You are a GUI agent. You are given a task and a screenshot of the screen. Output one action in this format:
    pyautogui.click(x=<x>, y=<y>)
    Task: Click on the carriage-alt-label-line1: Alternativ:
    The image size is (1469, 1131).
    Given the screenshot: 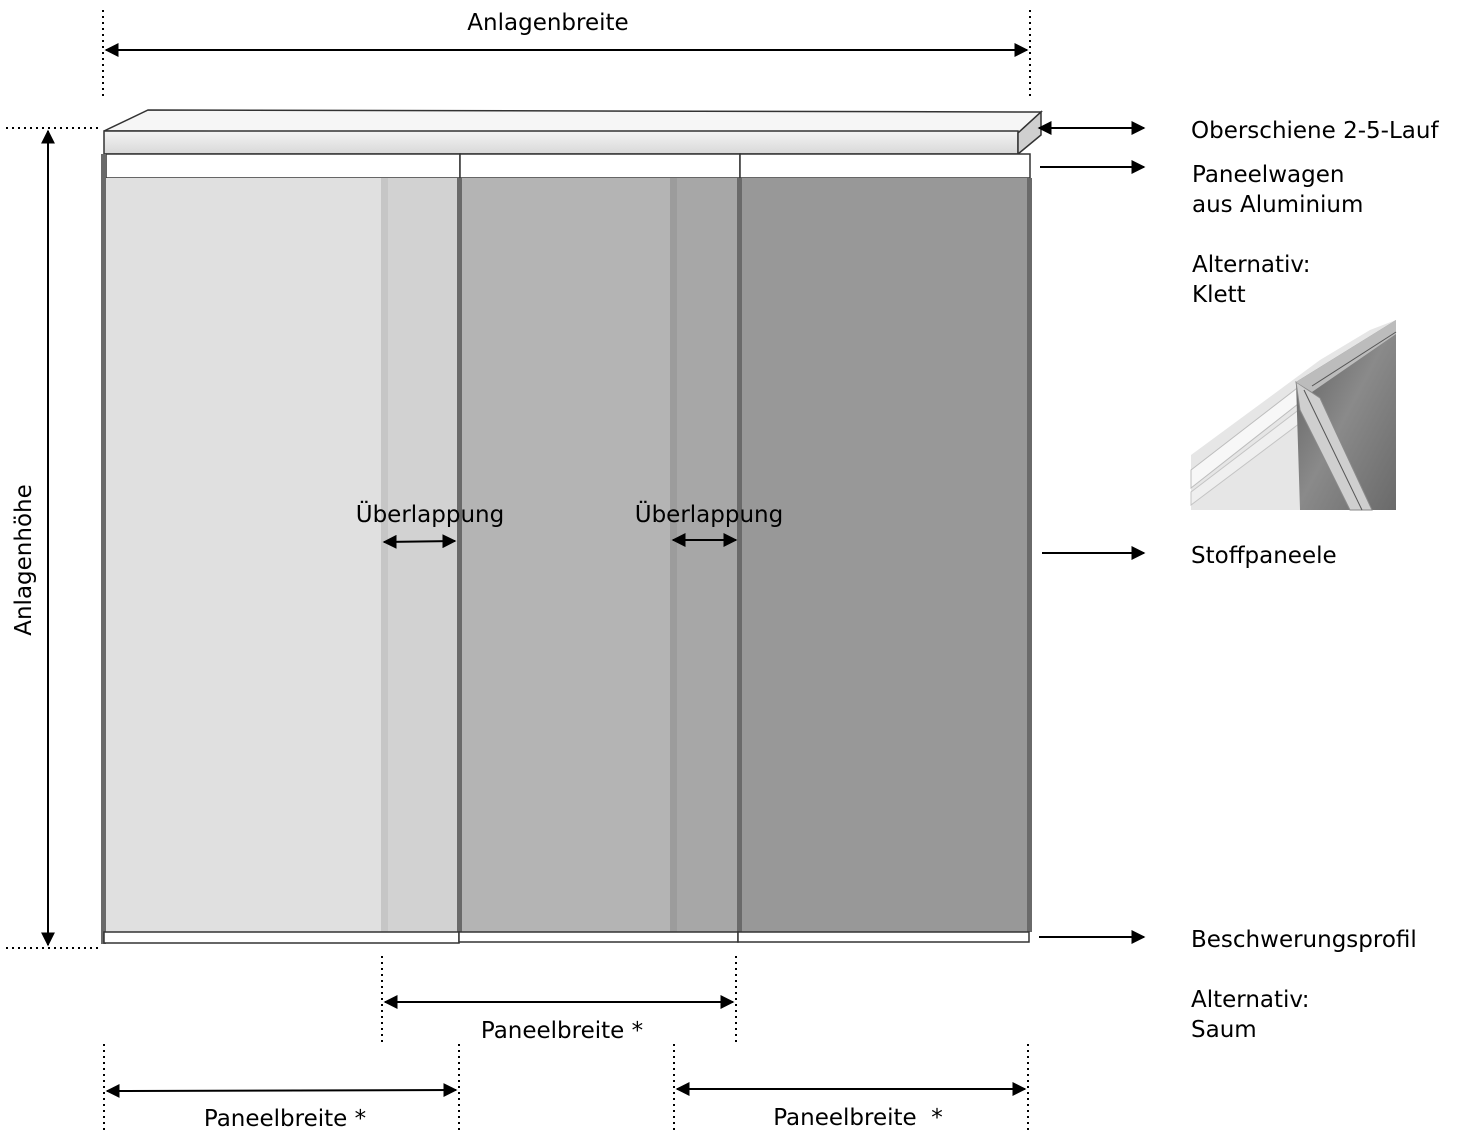 What is the action you would take?
    pyautogui.click(x=1251, y=265)
    